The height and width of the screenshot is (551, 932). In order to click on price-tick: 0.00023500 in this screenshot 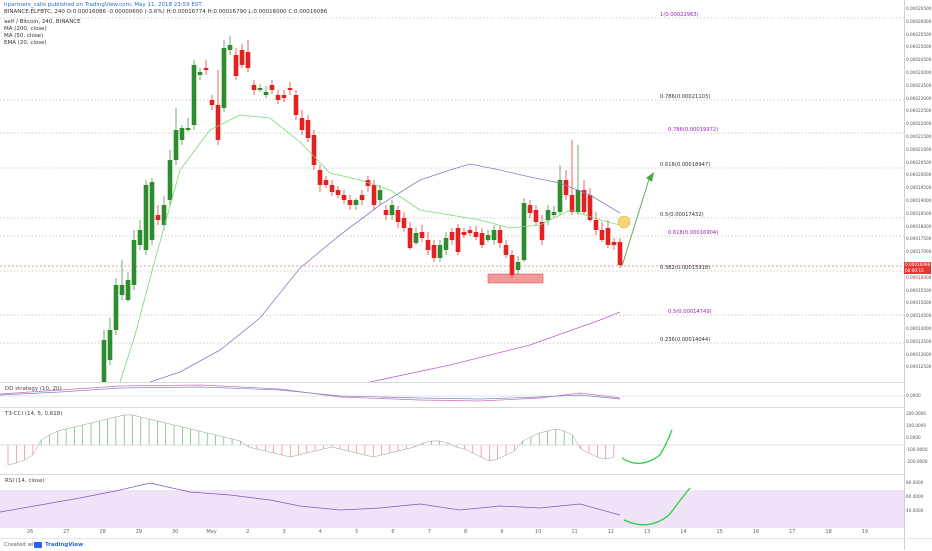, I will do `click(919, 85)`.